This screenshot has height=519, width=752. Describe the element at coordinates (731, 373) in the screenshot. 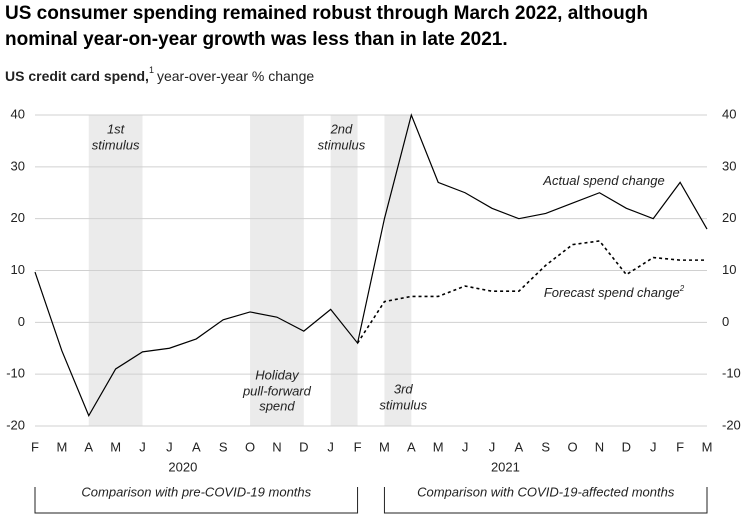

I see `y2-tick-label: -10` at that location.